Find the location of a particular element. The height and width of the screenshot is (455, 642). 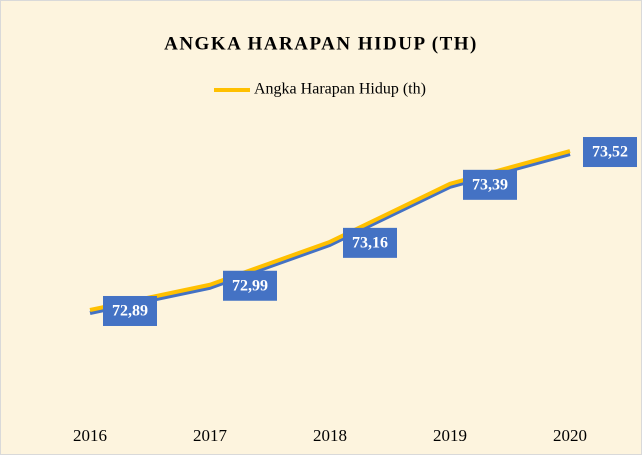

legend-label: Angka Harapan Hidup (th) is located at coordinates (340, 89).